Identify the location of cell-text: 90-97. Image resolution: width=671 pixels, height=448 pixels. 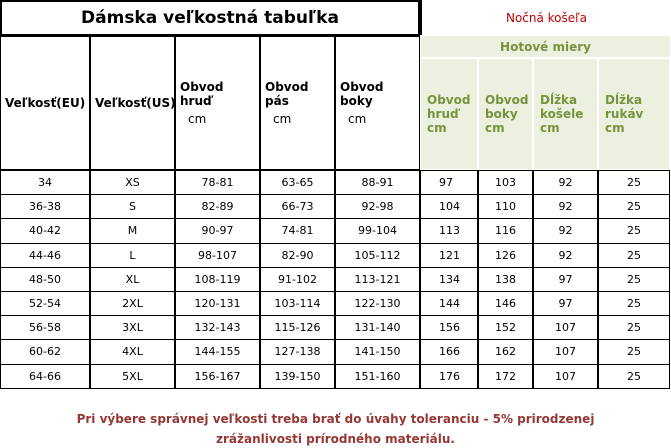
(217, 231).